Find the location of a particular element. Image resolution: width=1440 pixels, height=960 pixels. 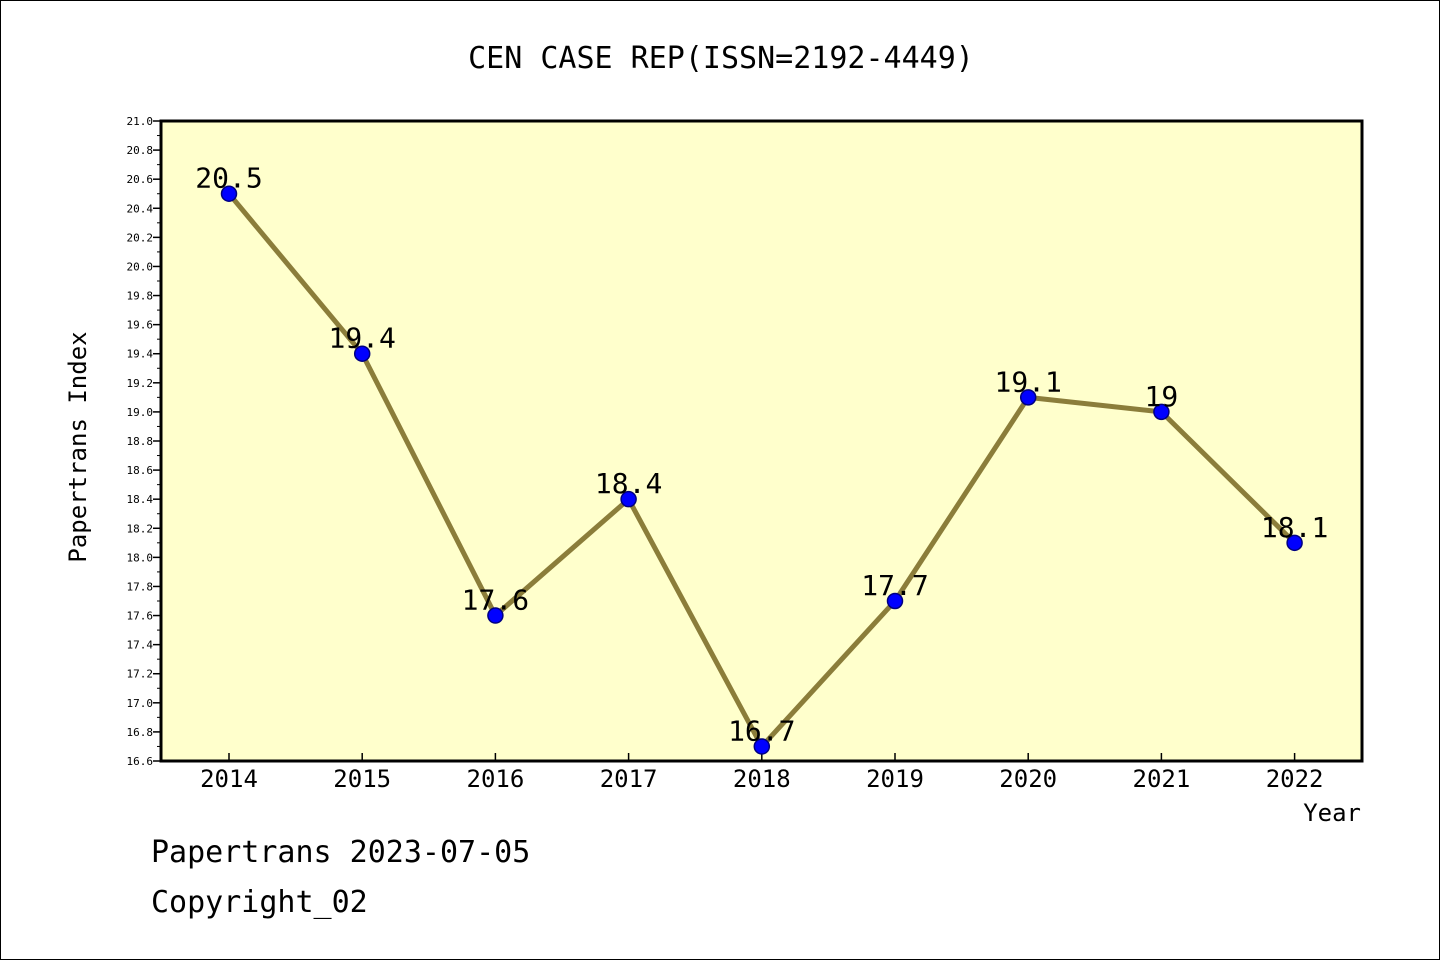

y-tick-label-1: 16.8 is located at coordinates (140, 732).